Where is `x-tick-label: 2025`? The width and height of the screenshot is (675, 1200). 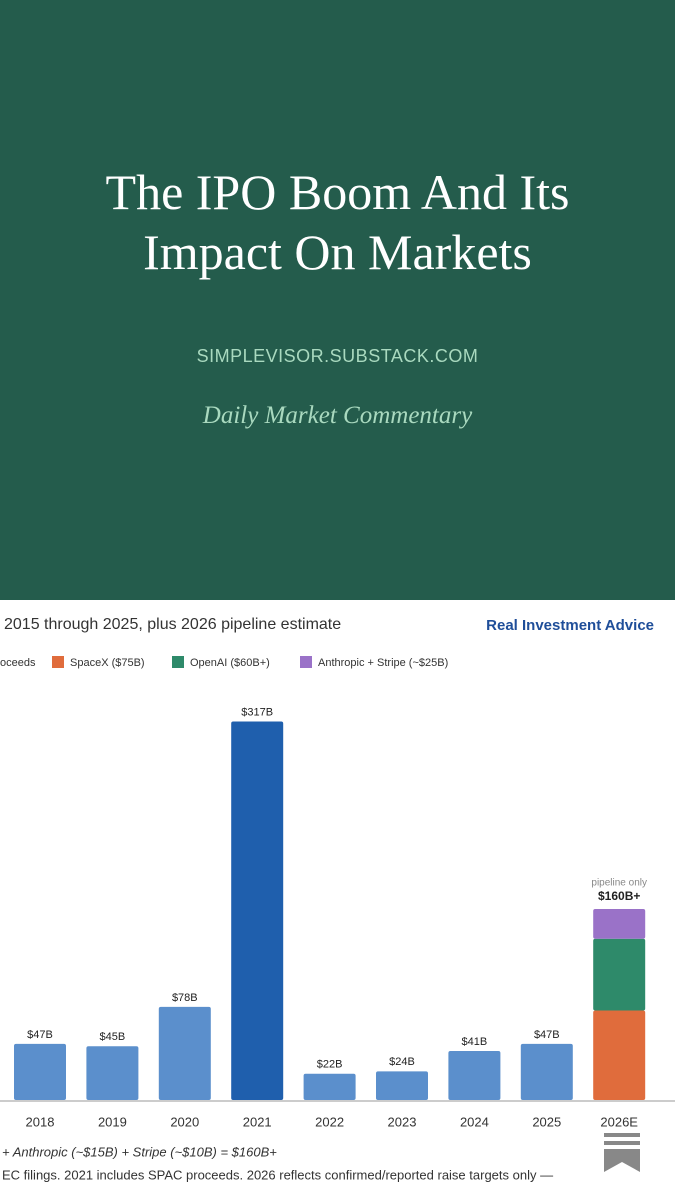 x-tick-label: 2025 is located at coordinates (546, 1121).